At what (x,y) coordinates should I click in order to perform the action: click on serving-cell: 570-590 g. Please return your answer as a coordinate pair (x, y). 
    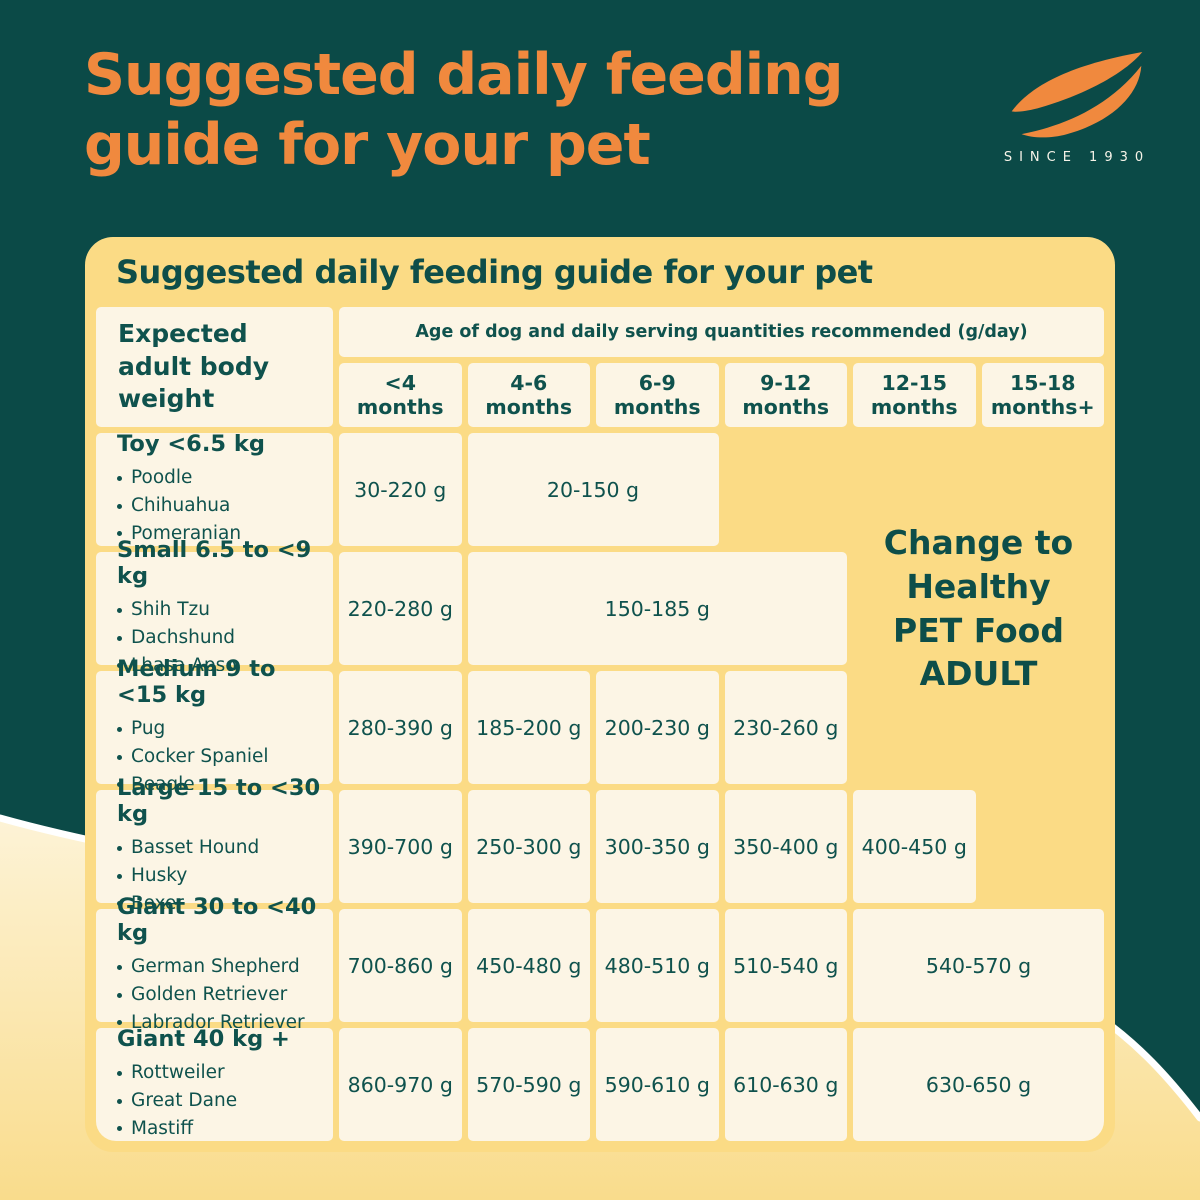
    Looking at the image, I should click on (528, 1084).